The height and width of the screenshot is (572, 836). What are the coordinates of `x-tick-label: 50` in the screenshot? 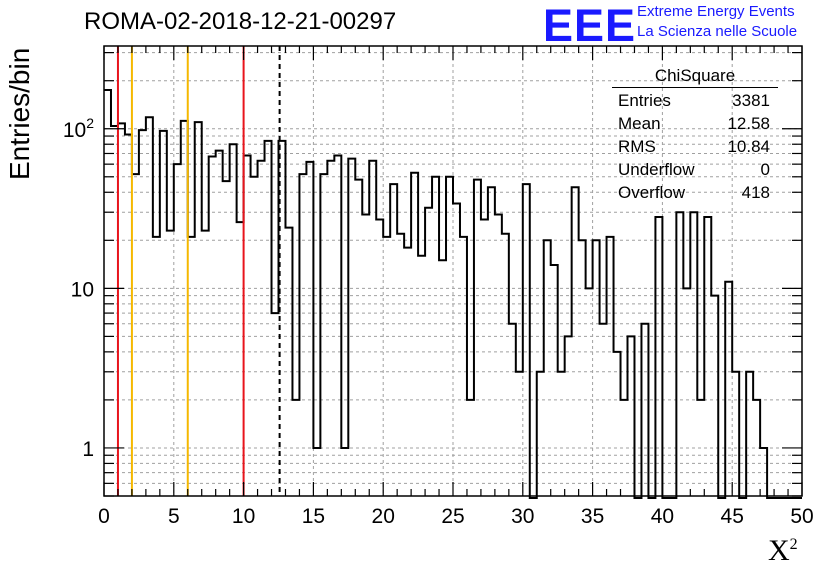 It's located at (801, 516).